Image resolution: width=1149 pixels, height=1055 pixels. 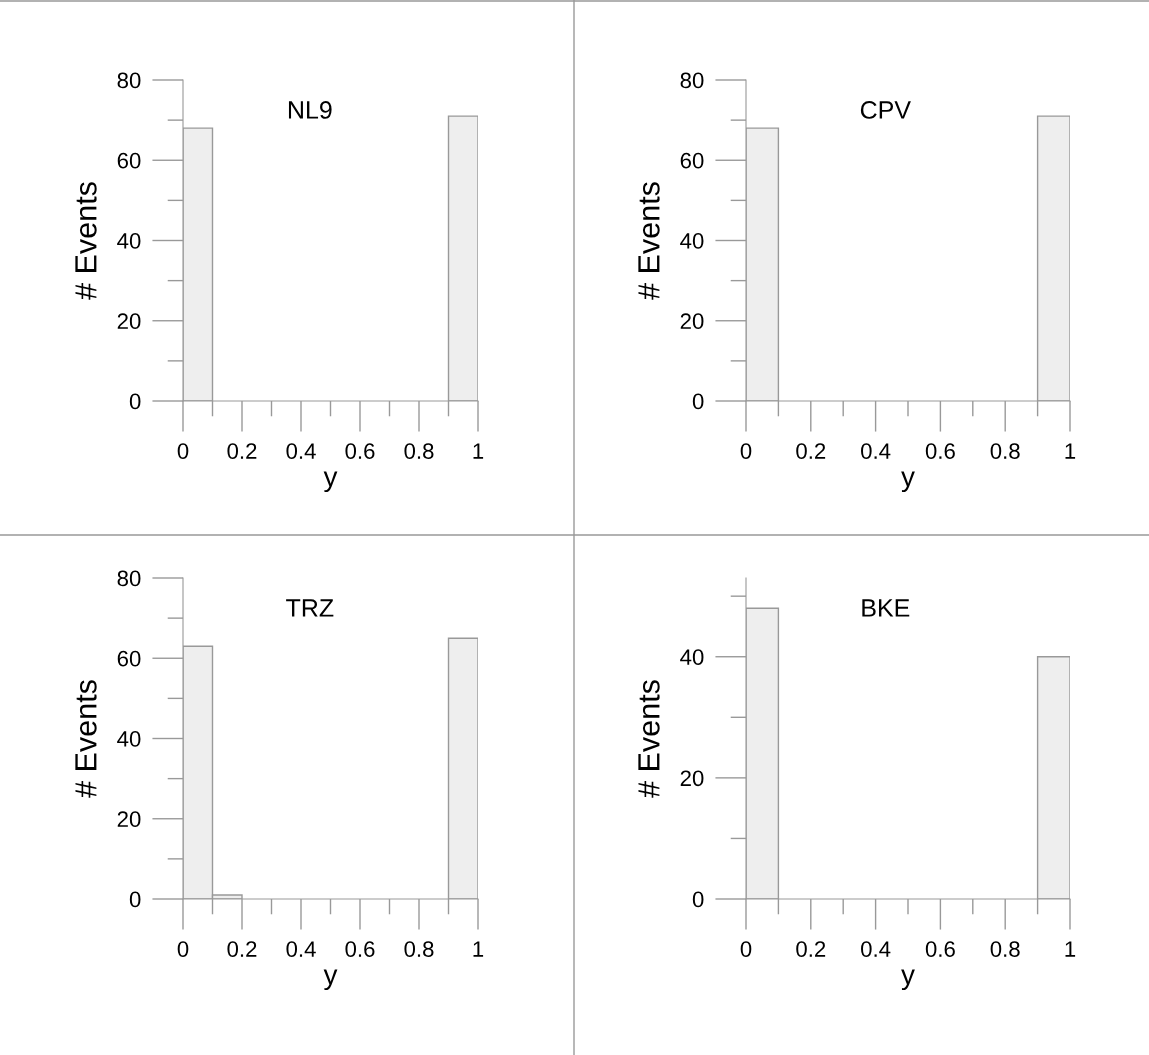 I want to click on text: TRZ, so click(x=310, y=608).